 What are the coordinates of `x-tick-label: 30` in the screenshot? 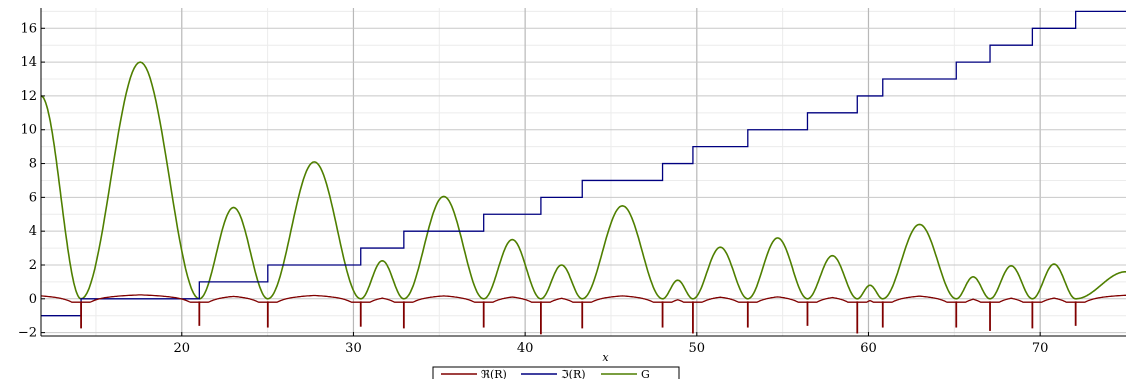 It's located at (353, 348).